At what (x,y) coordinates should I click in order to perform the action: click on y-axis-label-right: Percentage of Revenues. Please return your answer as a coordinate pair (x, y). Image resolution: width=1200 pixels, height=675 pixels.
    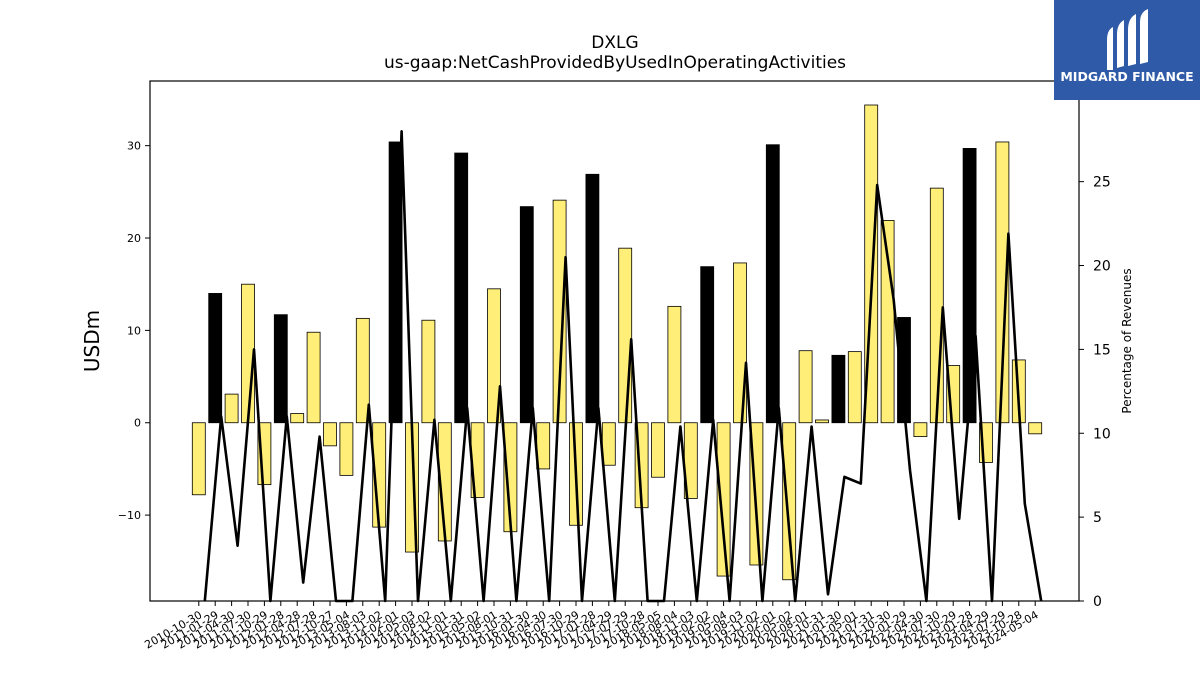
    Looking at the image, I should click on (1127, 340).